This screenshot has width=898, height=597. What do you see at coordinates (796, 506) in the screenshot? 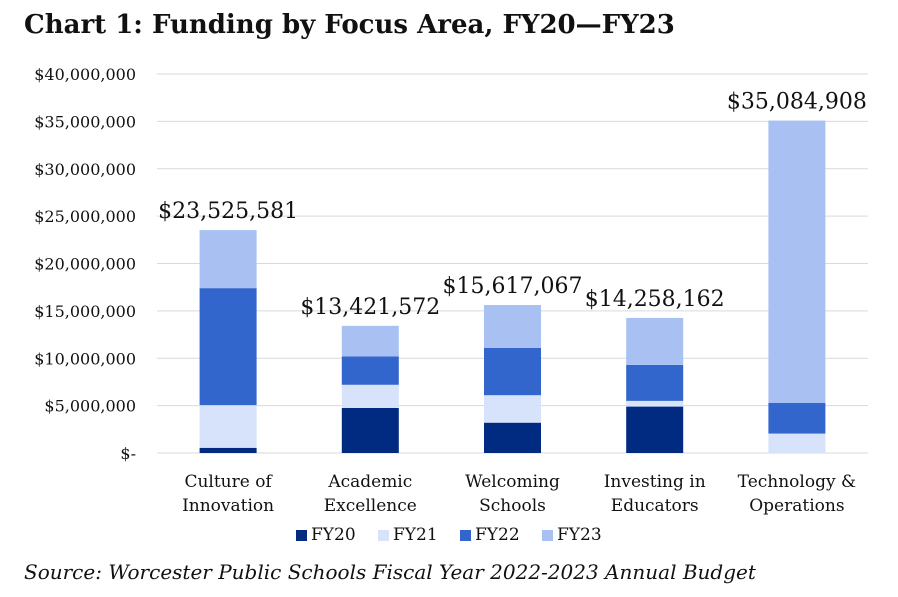
I see `category-label: Operations` at bounding box center [796, 506].